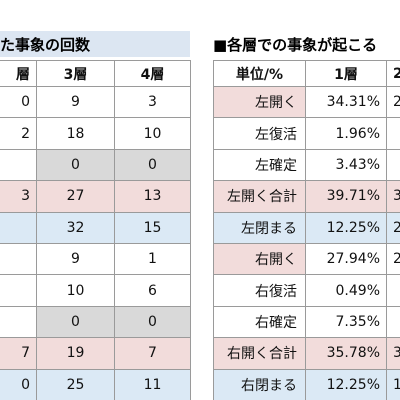 The width and height of the screenshot is (400, 400). Describe the element at coordinates (346, 353) in the screenshot. I see `table-cell: 35.78%` at that location.